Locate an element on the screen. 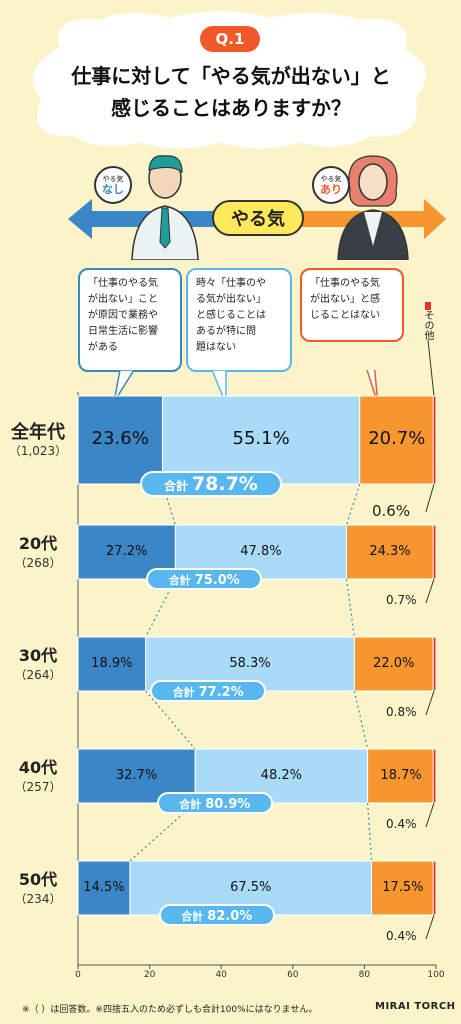 This screenshot has height=1024, width=461. data-label-bar-affected: 32.7% is located at coordinates (136, 775).